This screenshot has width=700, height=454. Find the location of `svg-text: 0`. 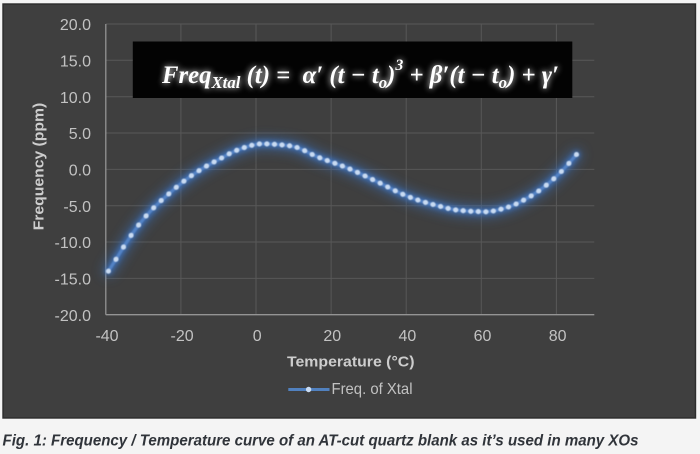

svg-text: 0 is located at coordinates (257, 336).